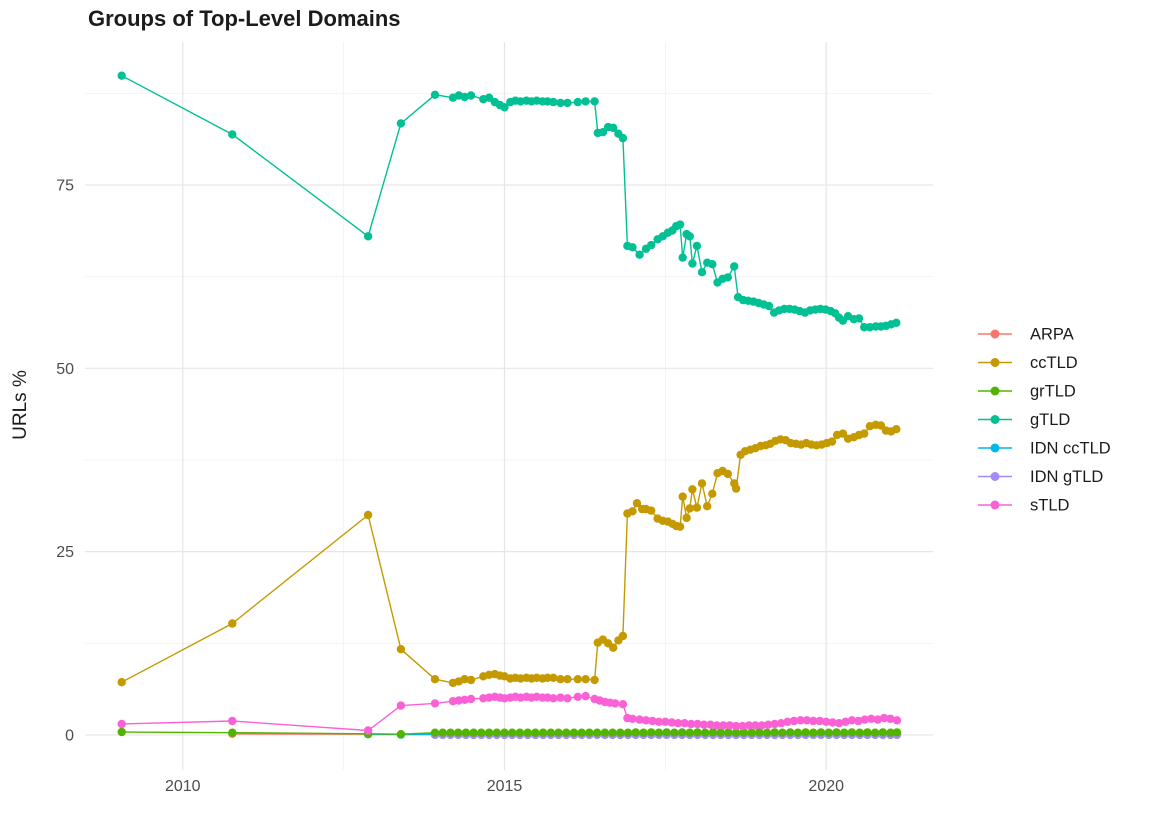 Image resolution: width=1164 pixels, height=827 pixels. Describe the element at coordinates (1054, 363) in the screenshot. I see `legend-label: ccTLD` at that location.